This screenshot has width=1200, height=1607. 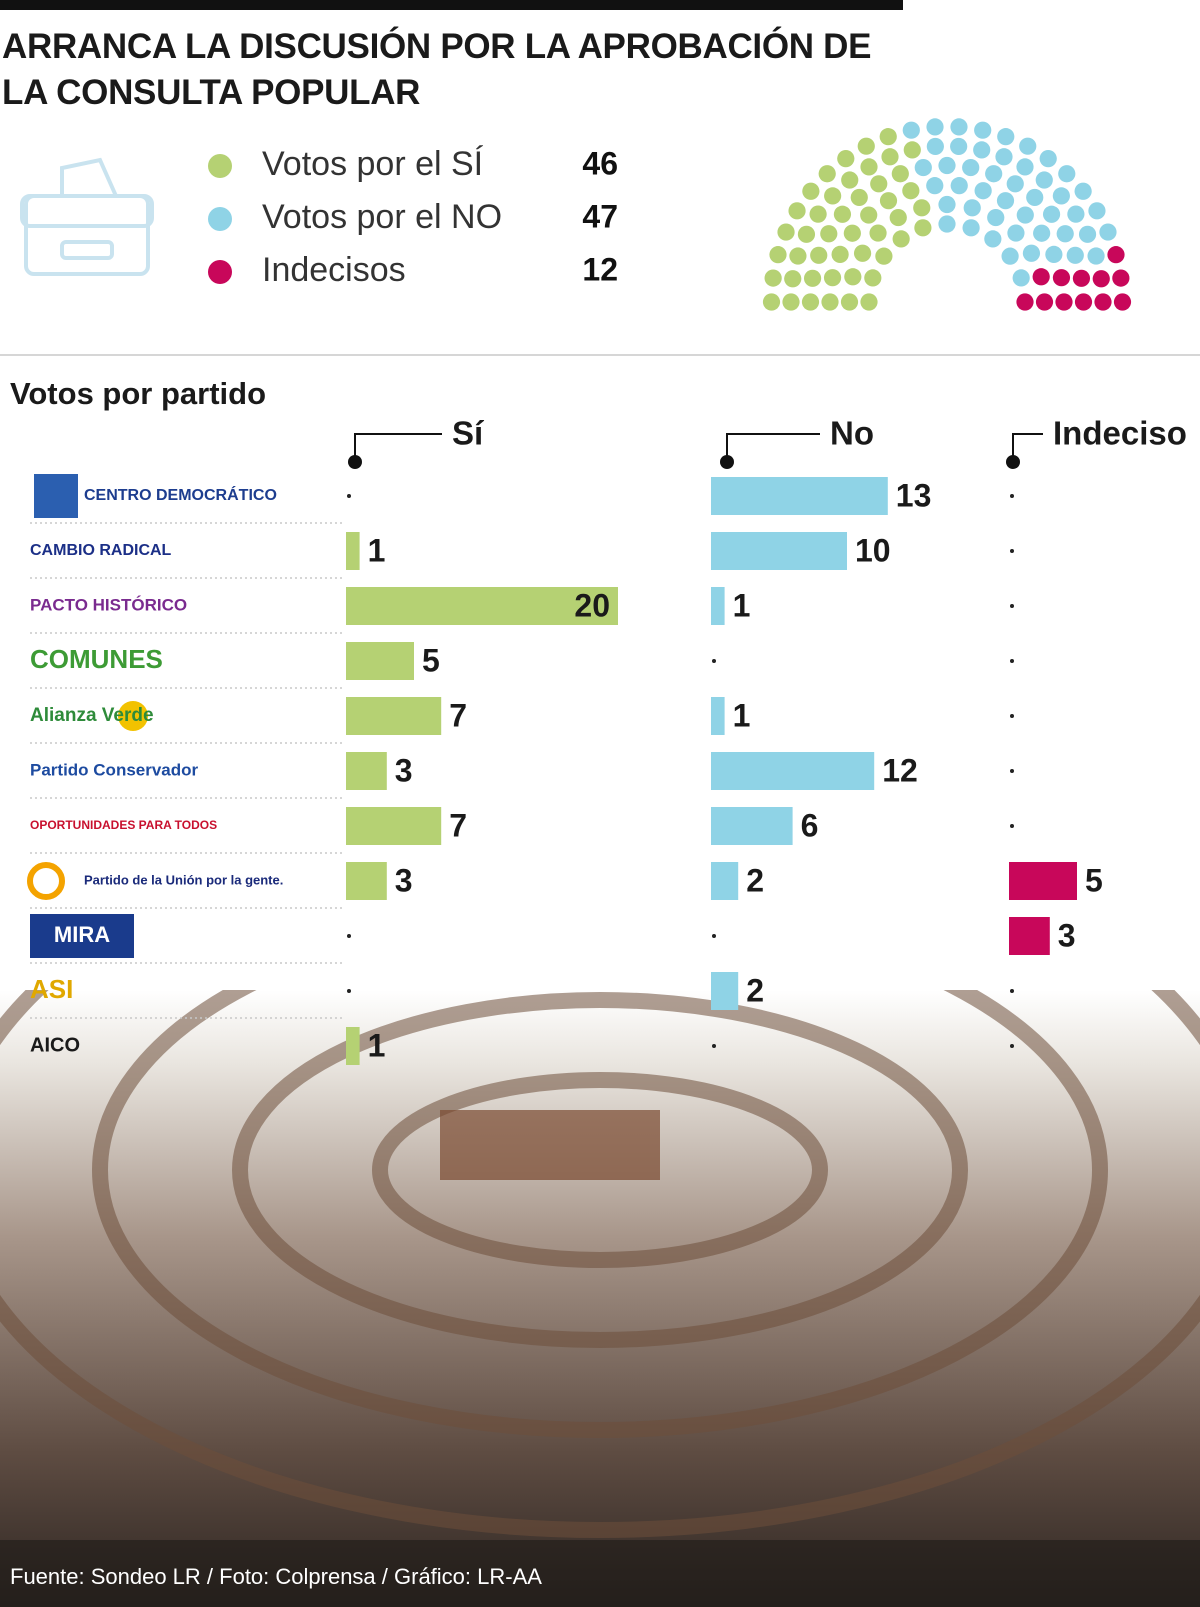 I want to click on series-label: No, so click(x=852, y=433).